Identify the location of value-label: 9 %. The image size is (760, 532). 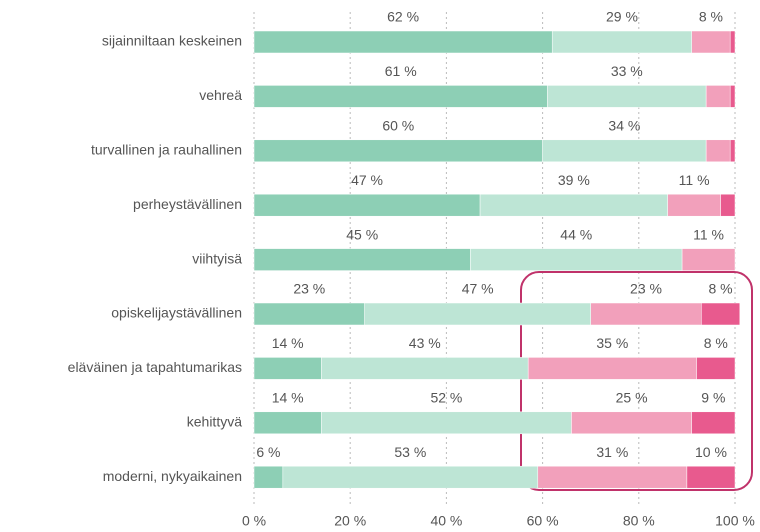
(713, 398).